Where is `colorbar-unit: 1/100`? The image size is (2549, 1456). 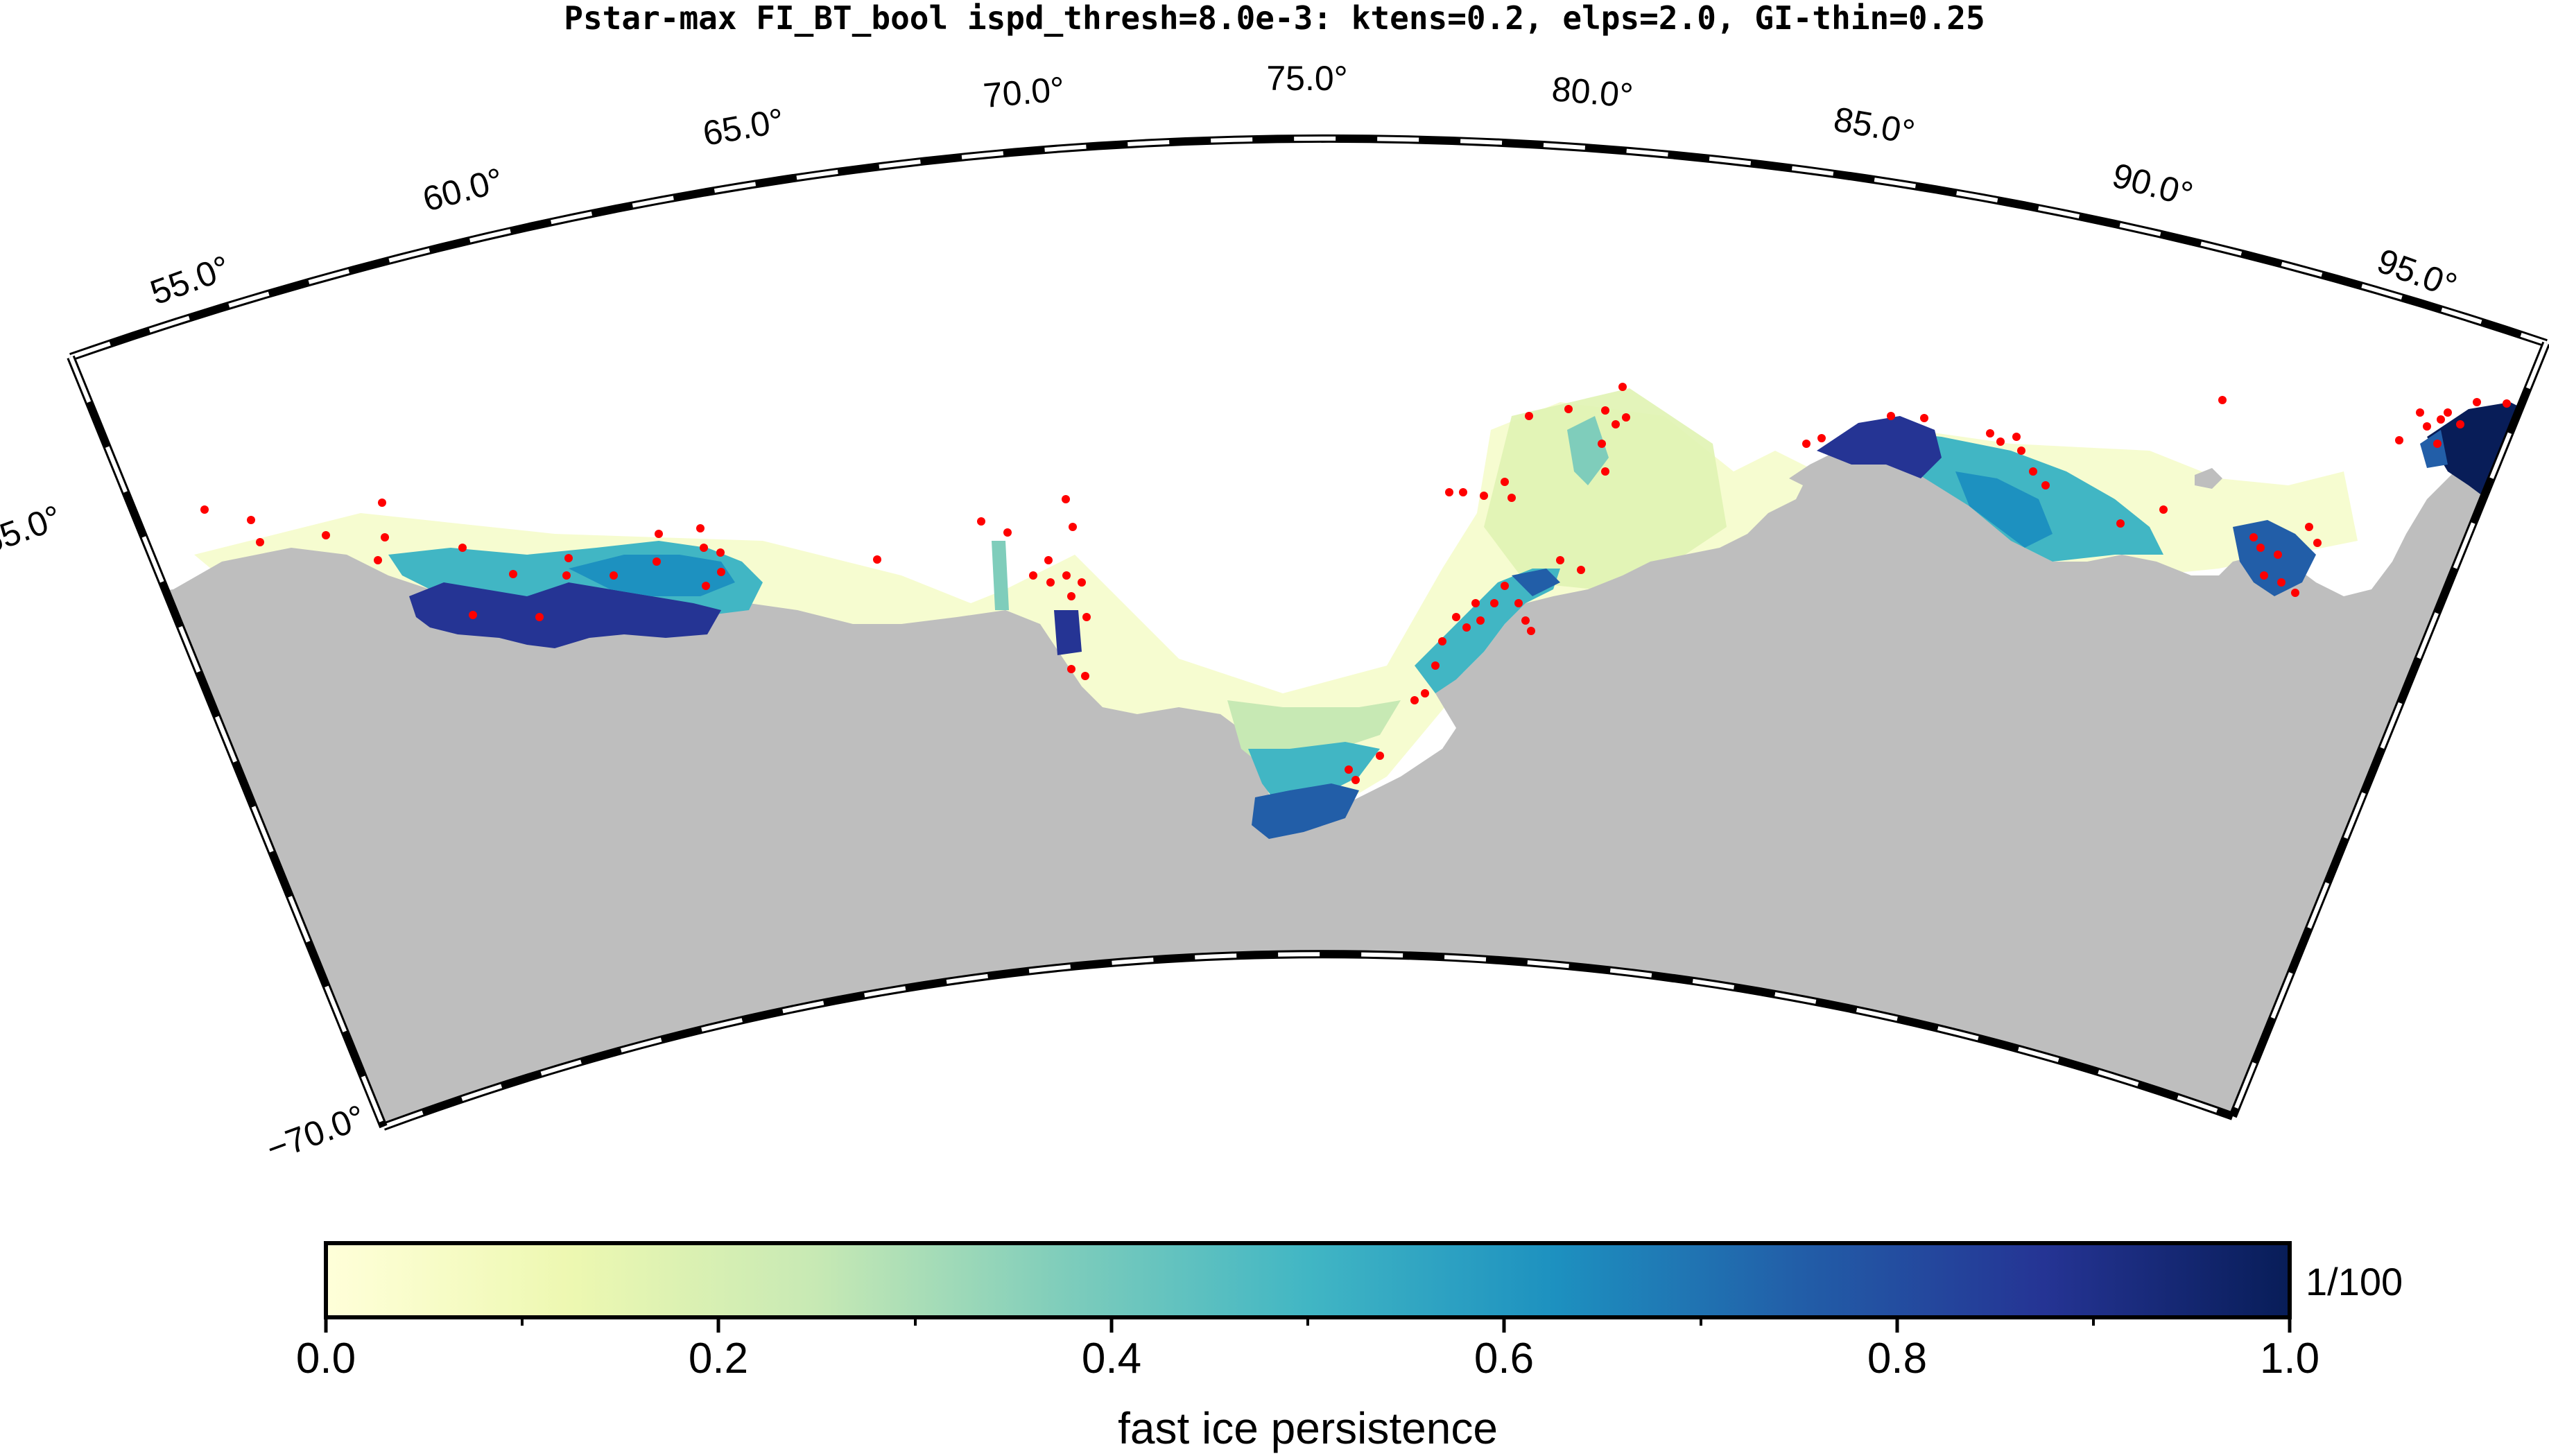 colorbar-unit: 1/100 is located at coordinates (2354, 1281).